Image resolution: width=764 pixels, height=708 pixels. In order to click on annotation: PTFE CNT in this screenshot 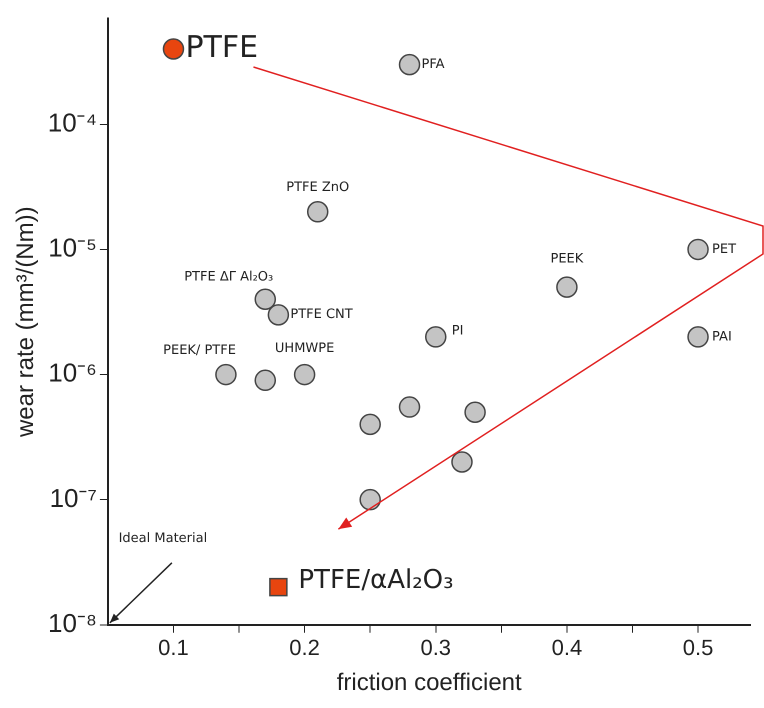, I will do `click(321, 314)`.